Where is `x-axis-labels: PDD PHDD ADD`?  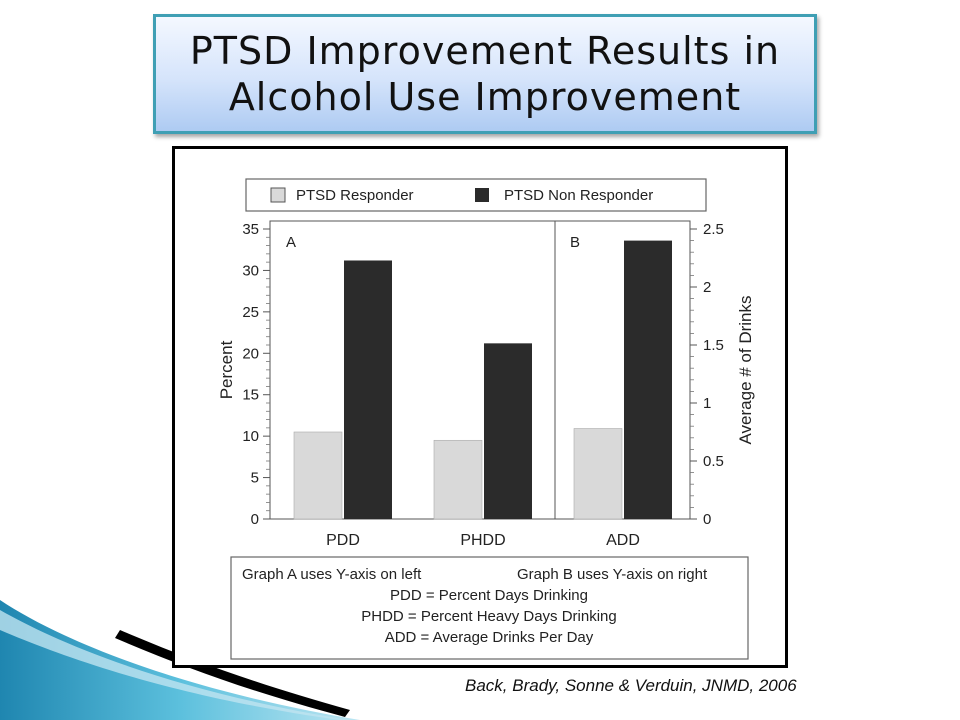
x-axis-labels: PDD PHDD ADD is located at coordinates (483, 540).